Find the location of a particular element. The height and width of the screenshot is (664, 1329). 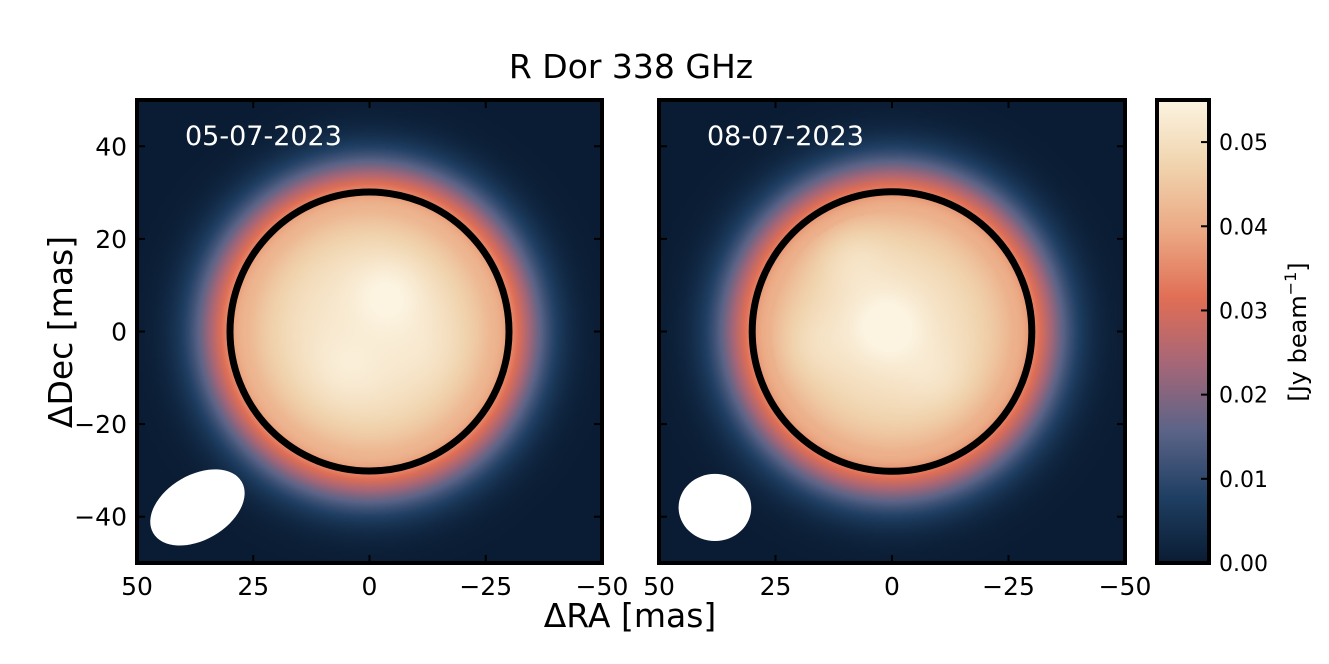

y-tick-label: 20 is located at coordinates (111, 239).